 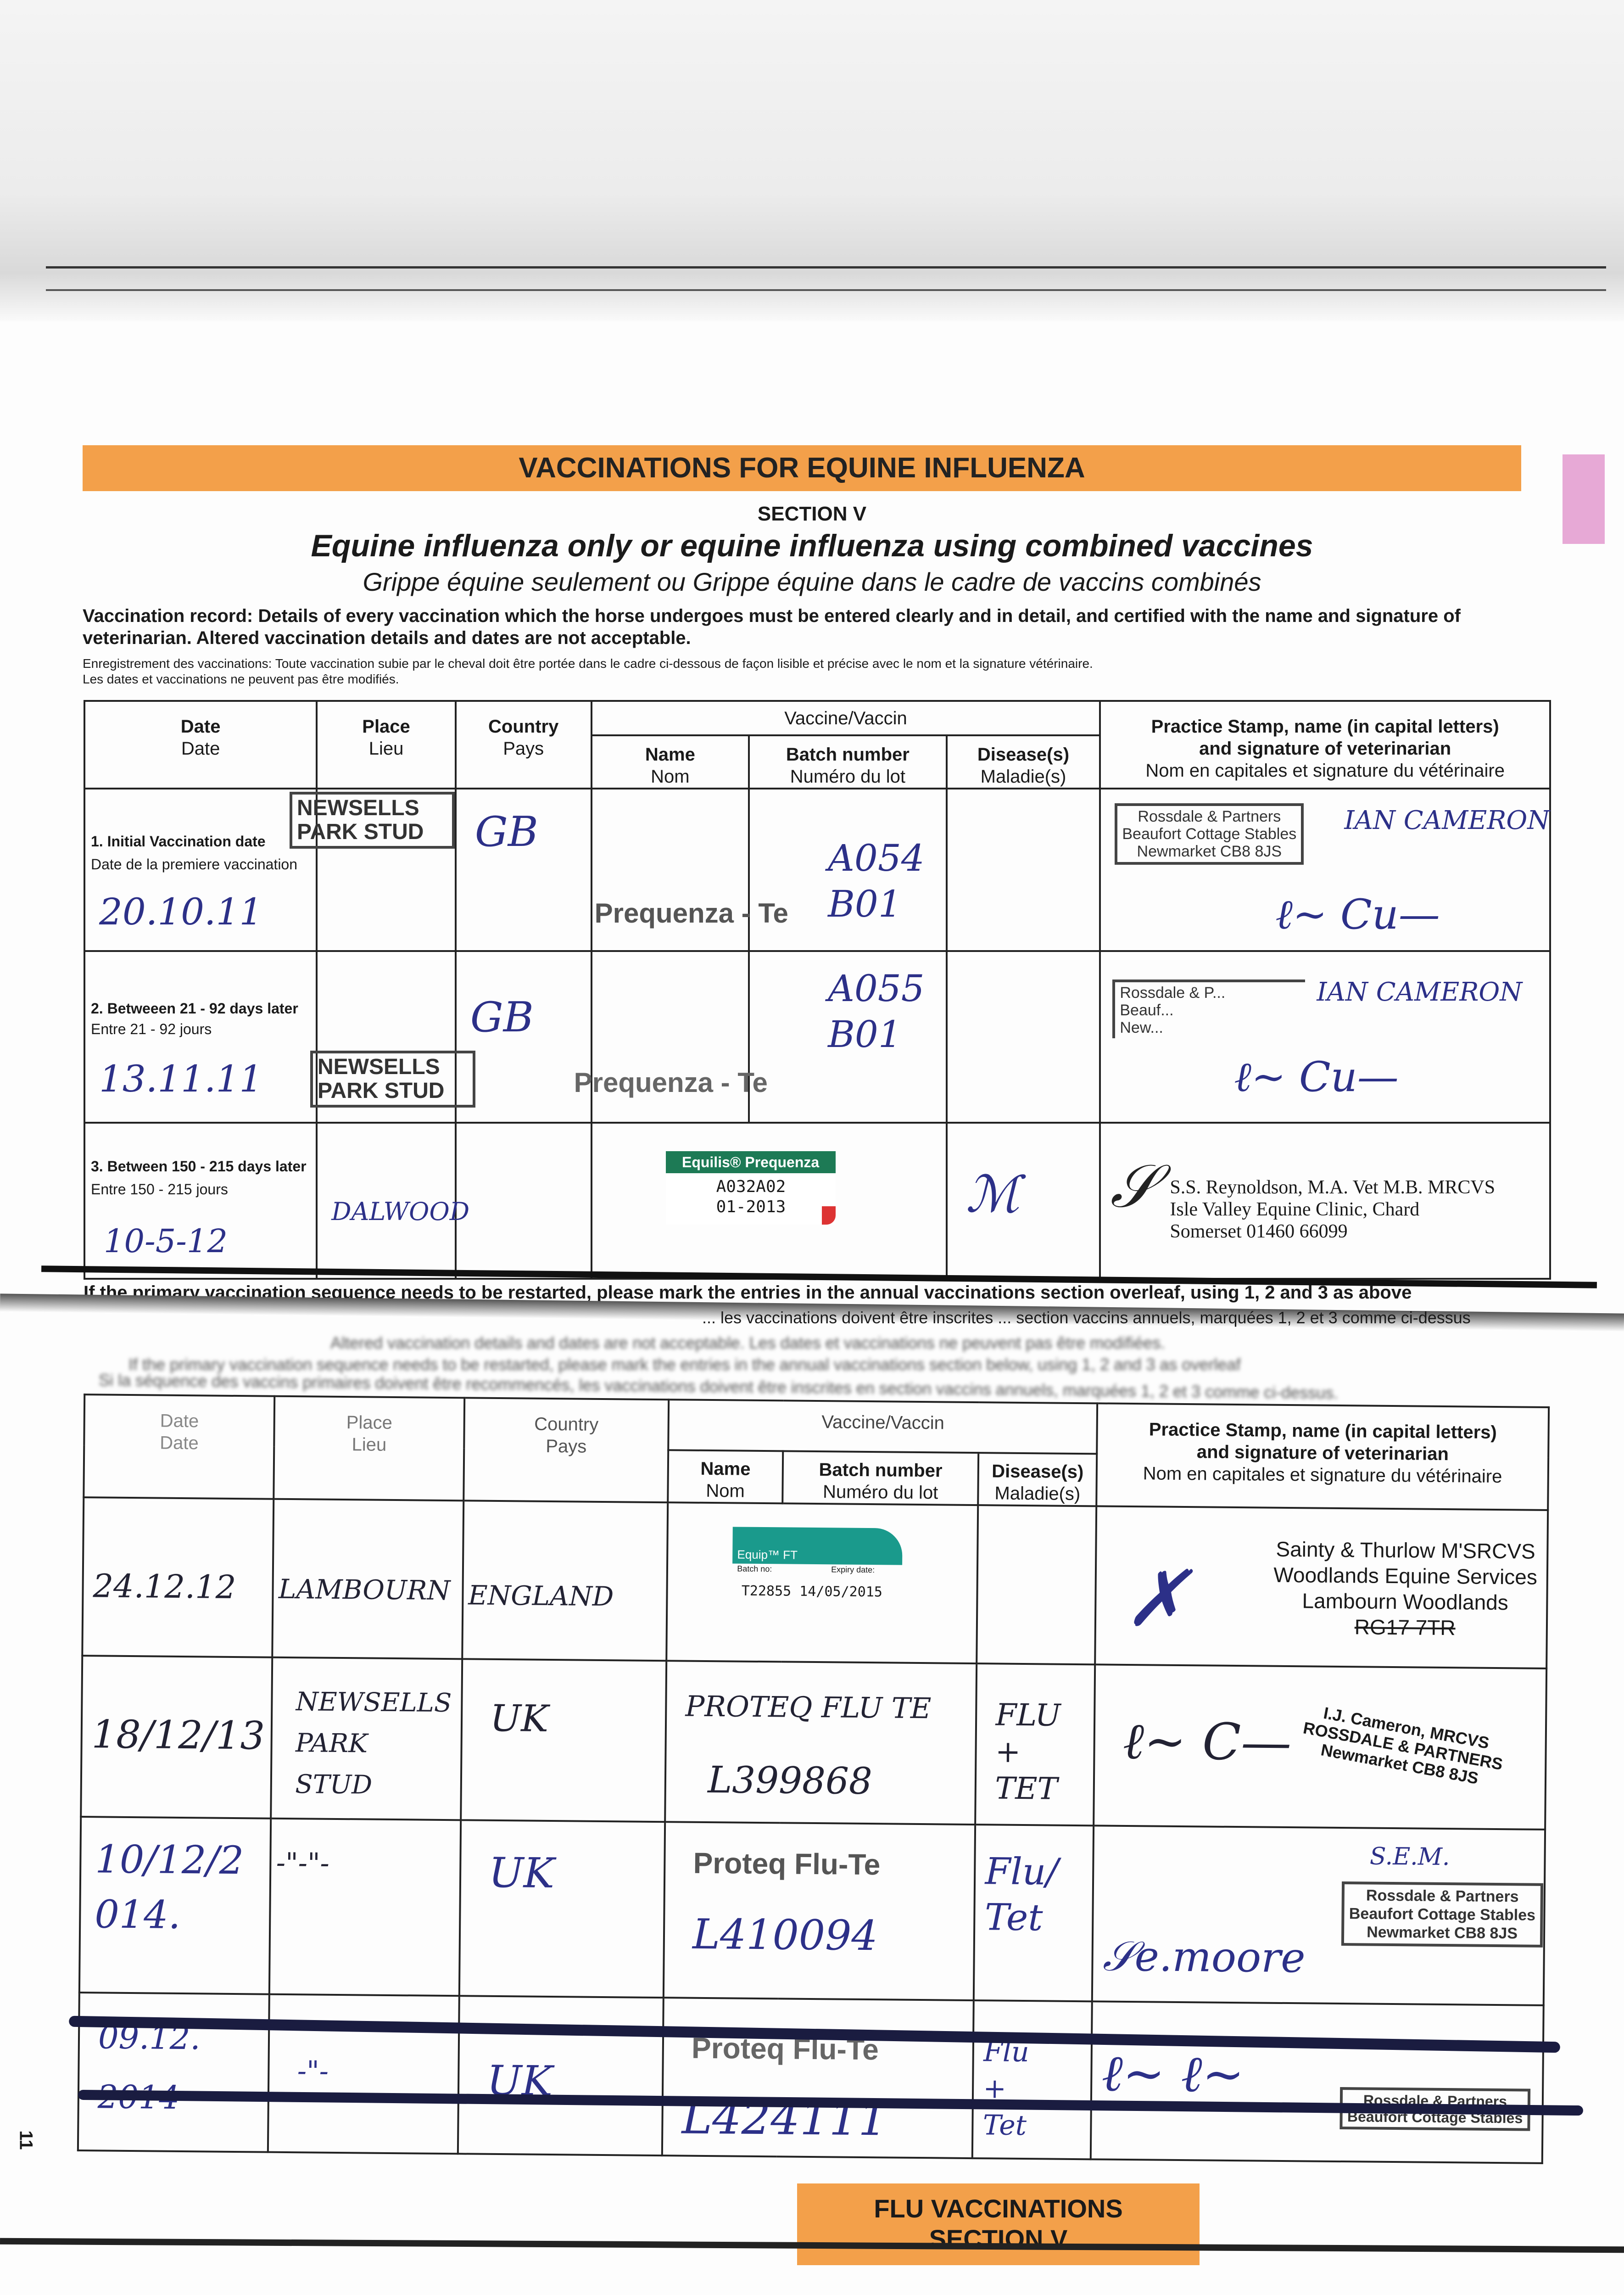 I want to click on vet-signature: 𝒮, so click(x=1133, y=1186).